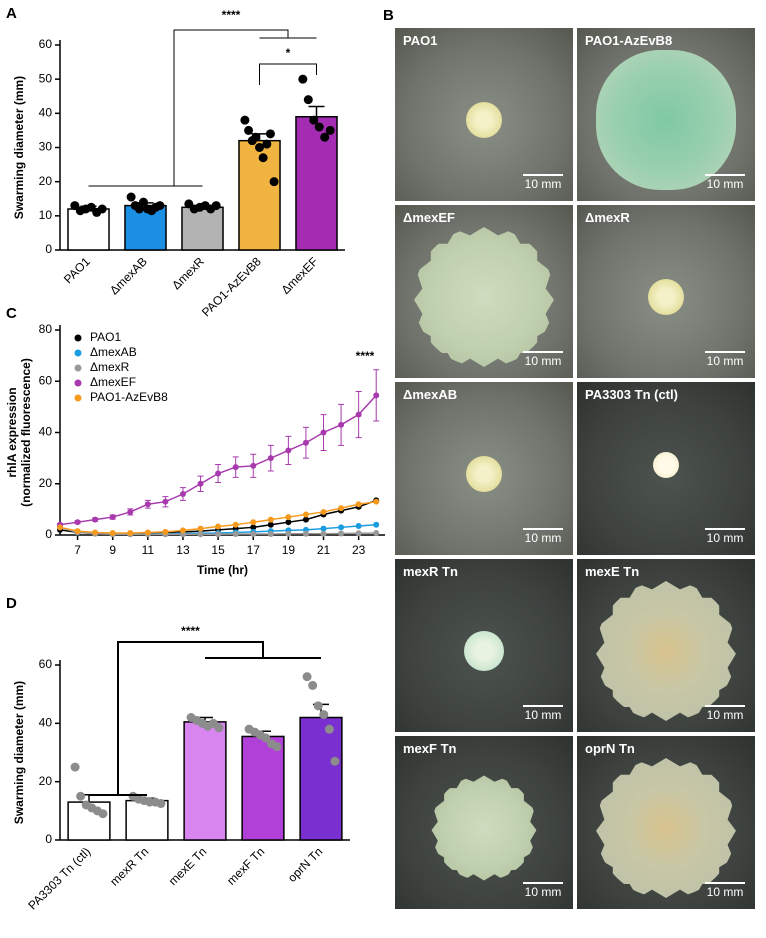 Image resolution: width=766 pixels, height=938 pixels. What do you see at coordinates (11, 13) in the screenshot?
I see `panel-label: A` at bounding box center [11, 13].